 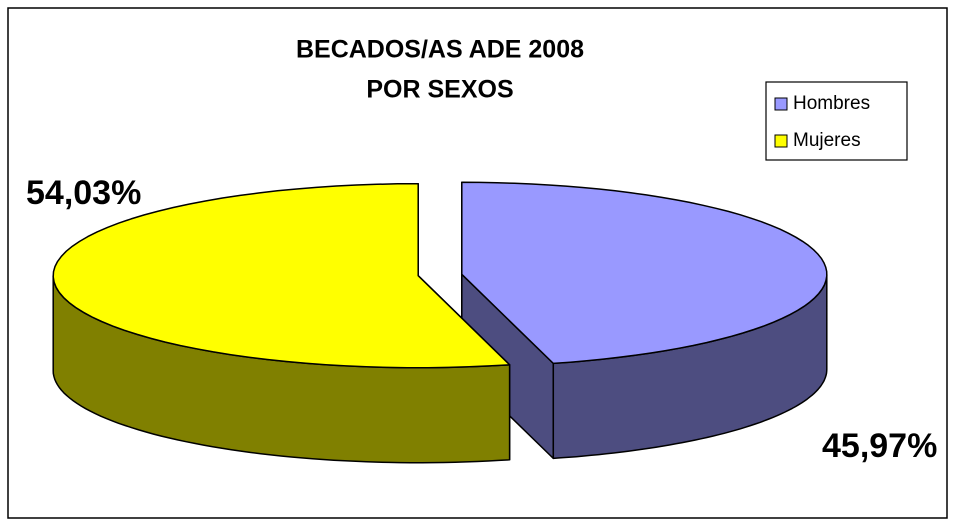 I want to click on legend-label: Mujeres, so click(x=827, y=140).